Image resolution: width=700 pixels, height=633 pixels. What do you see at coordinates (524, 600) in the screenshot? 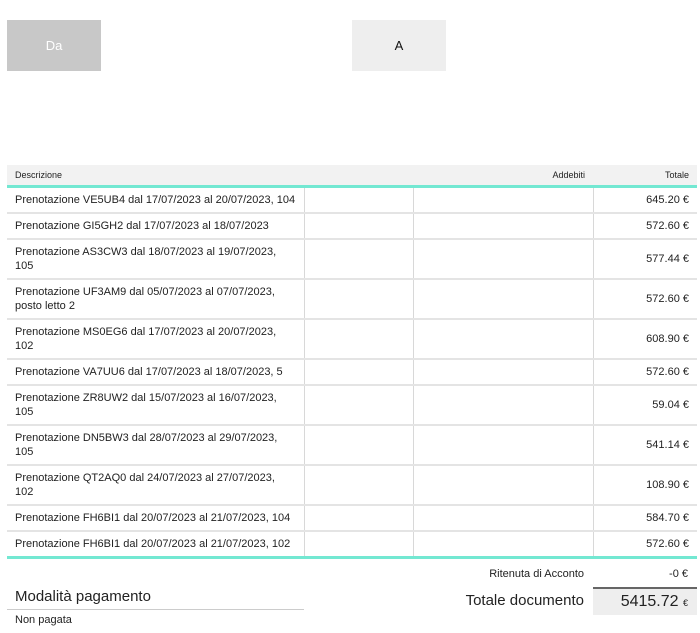
I see `total-label: Totale documento` at bounding box center [524, 600].